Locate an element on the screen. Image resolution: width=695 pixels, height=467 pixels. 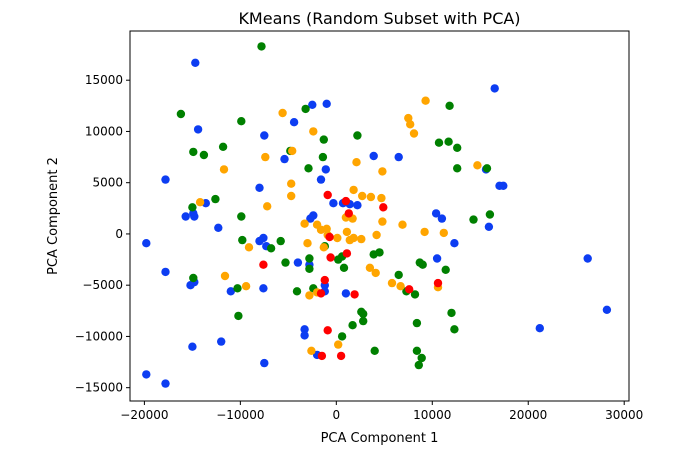
y-tick-label: 0 is located at coordinates (119, 234).